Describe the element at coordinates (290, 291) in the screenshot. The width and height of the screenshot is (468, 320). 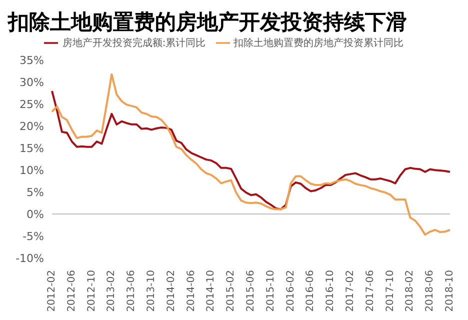
I see `x-tick-label: 2016-02` at that location.